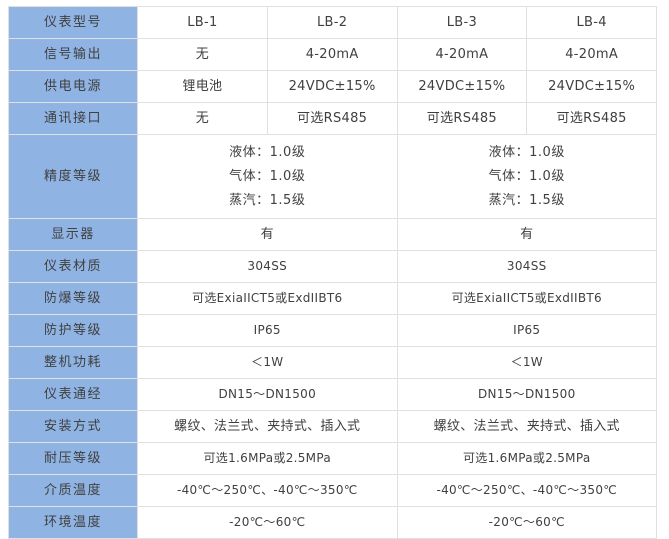 This screenshot has height=539, width=669. What do you see at coordinates (73, 54) in the screenshot?
I see `row-label: 信号输出` at bounding box center [73, 54].